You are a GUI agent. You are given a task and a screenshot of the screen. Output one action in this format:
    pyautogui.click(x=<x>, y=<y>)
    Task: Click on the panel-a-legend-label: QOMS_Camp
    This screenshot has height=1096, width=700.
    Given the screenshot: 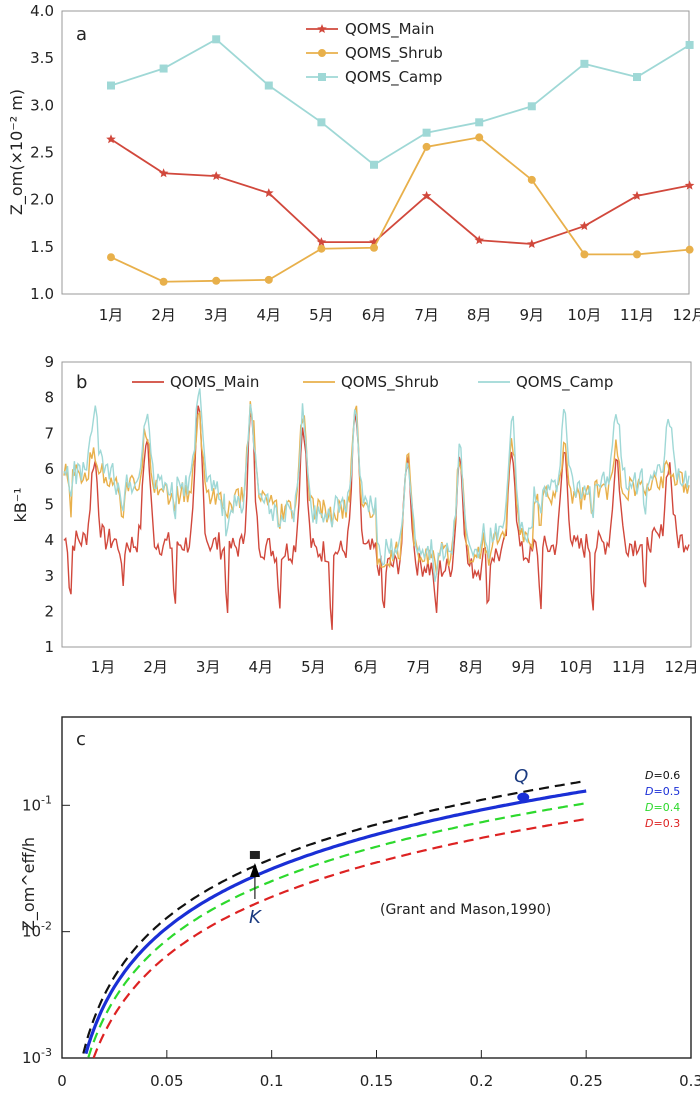 What is the action you would take?
    pyautogui.click(x=393, y=77)
    